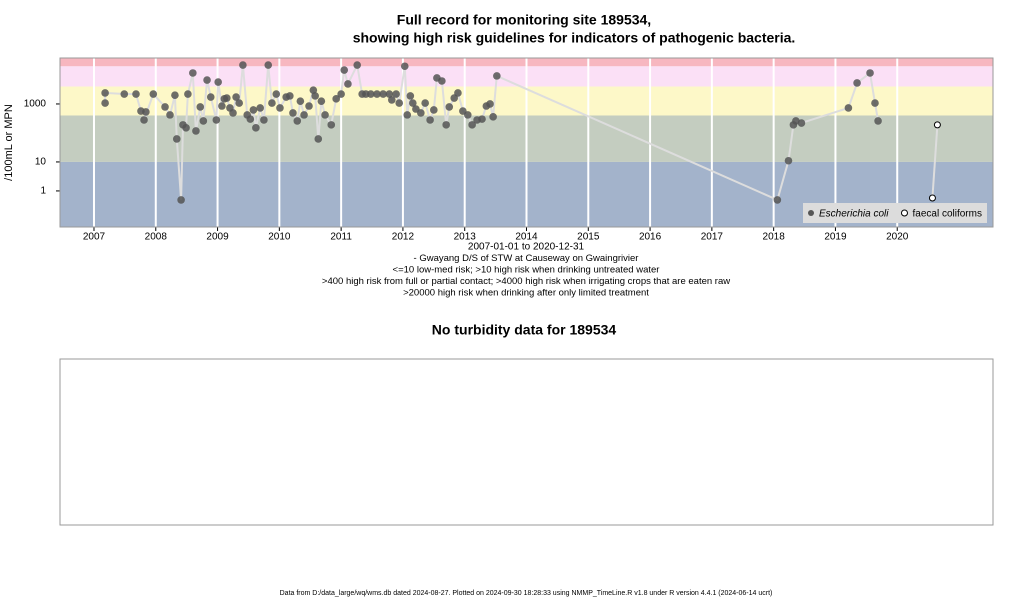  What do you see at coordinates (588, 237) in the screenshot?
I see `x-tick-label: 2015` at bounding box center [588, 237].